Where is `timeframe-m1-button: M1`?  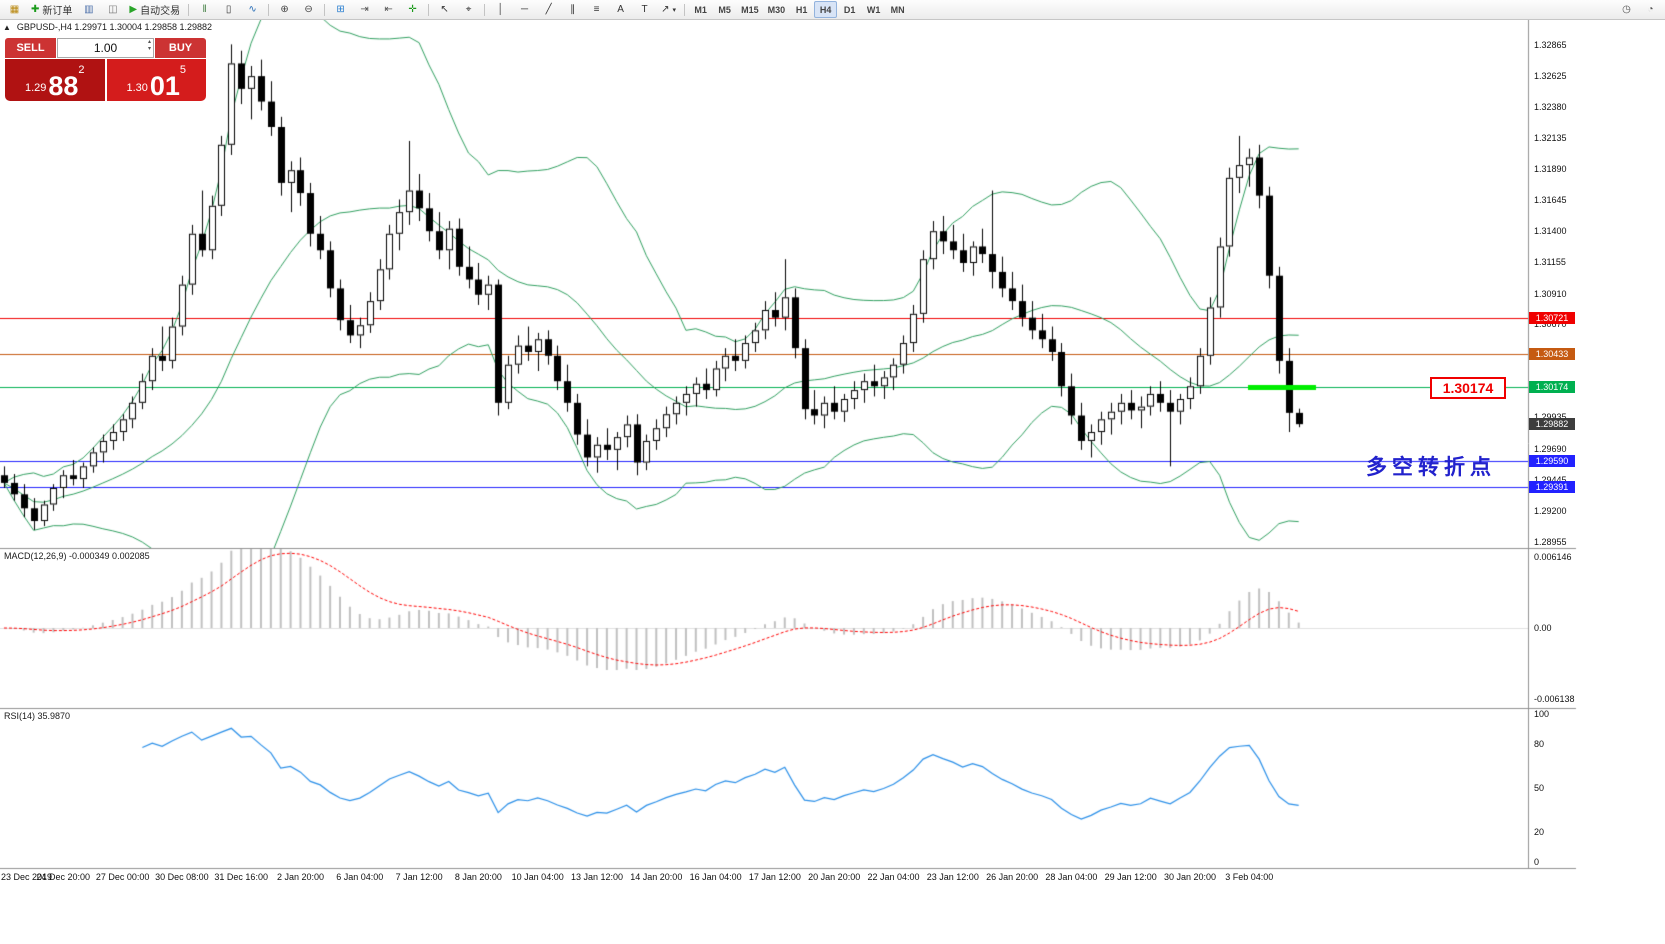 timeframe-m1-button: M1 is located at coordinates (700, 9).